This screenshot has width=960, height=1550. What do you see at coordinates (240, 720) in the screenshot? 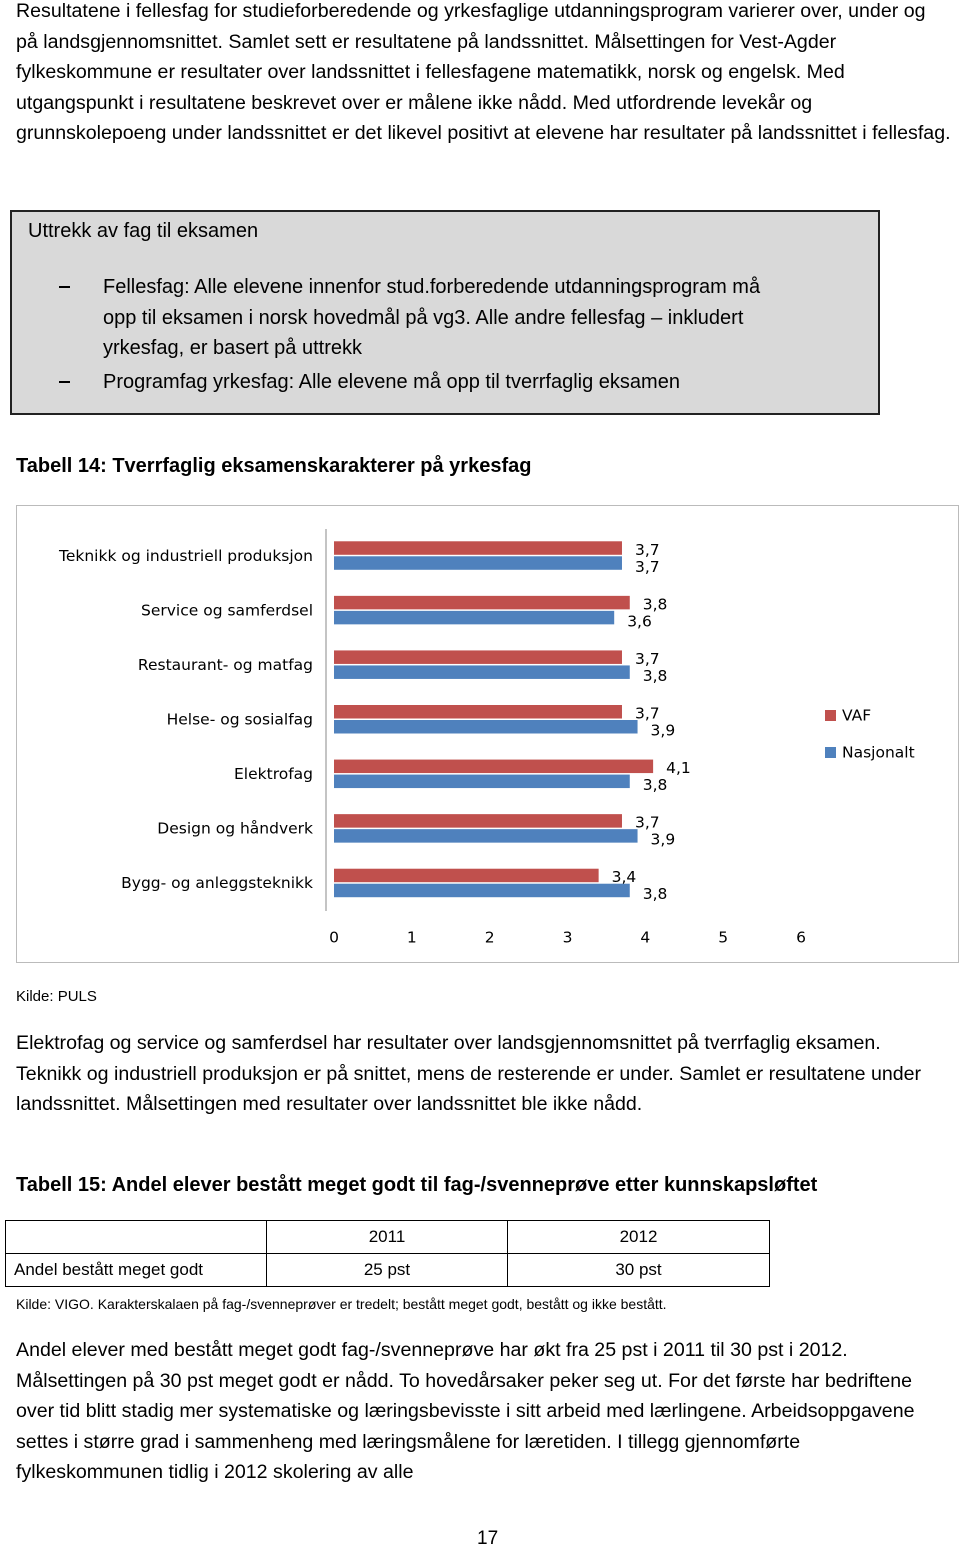
I see `category-label: Helse- og sosialfag` at bounding box center [240, 720].